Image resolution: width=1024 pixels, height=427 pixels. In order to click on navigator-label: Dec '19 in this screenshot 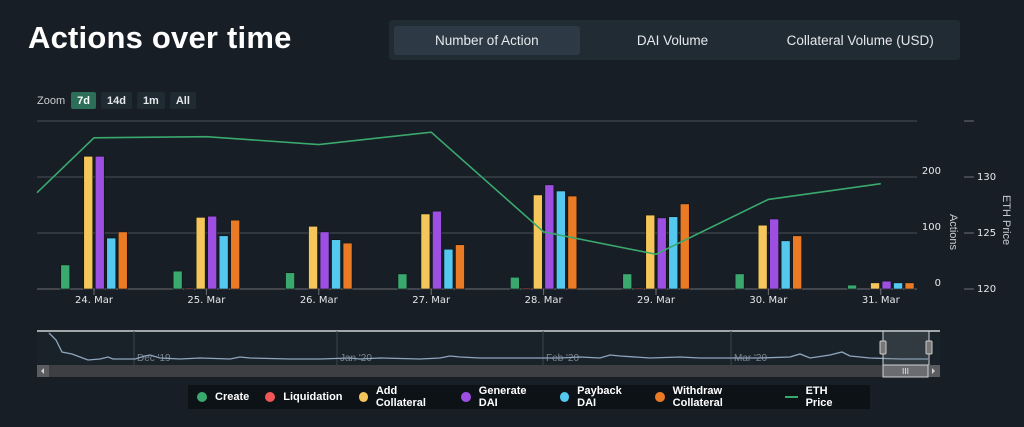, I will do `click(154, 358)`.